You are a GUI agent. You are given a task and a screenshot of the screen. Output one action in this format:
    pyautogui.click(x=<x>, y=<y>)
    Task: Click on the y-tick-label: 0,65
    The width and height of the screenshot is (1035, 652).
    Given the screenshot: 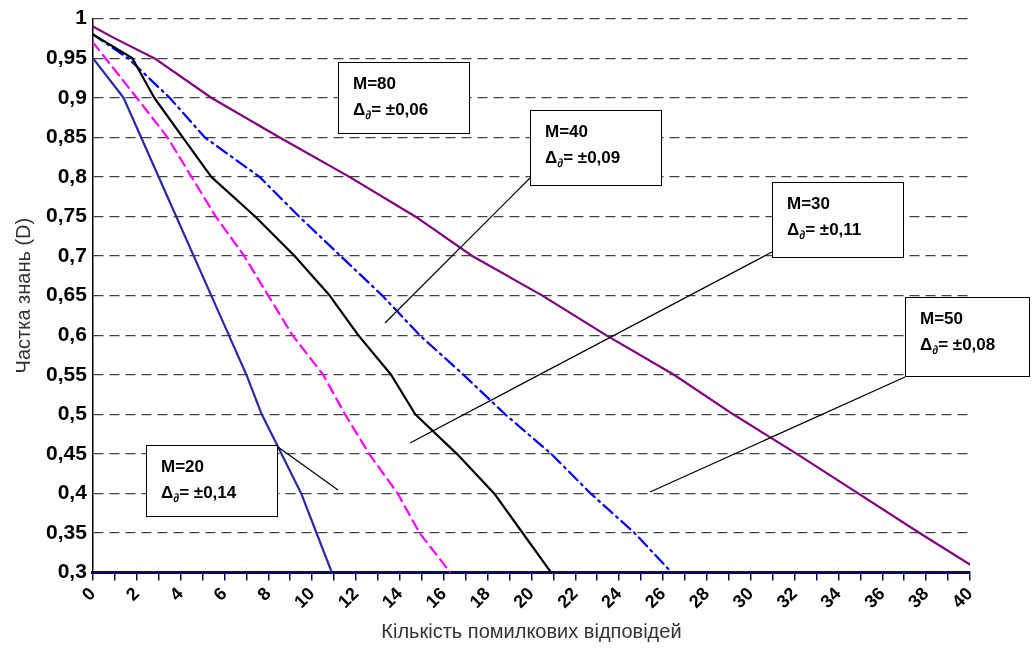 What is the action you would take?
    pyautogui.click(x=67, y=294)
    